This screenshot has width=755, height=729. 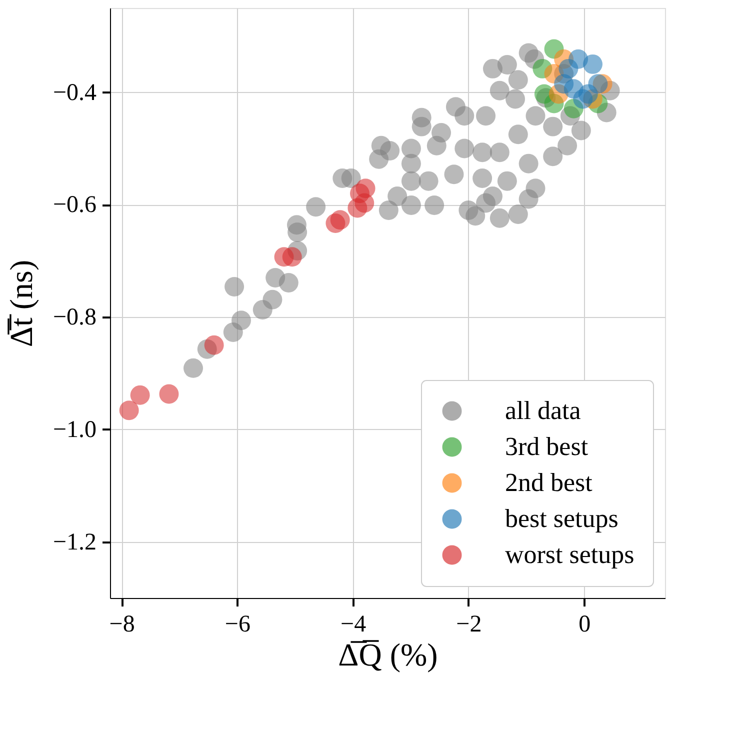 I want to click on legend-label: worst setups, so click(x=569, y=554).